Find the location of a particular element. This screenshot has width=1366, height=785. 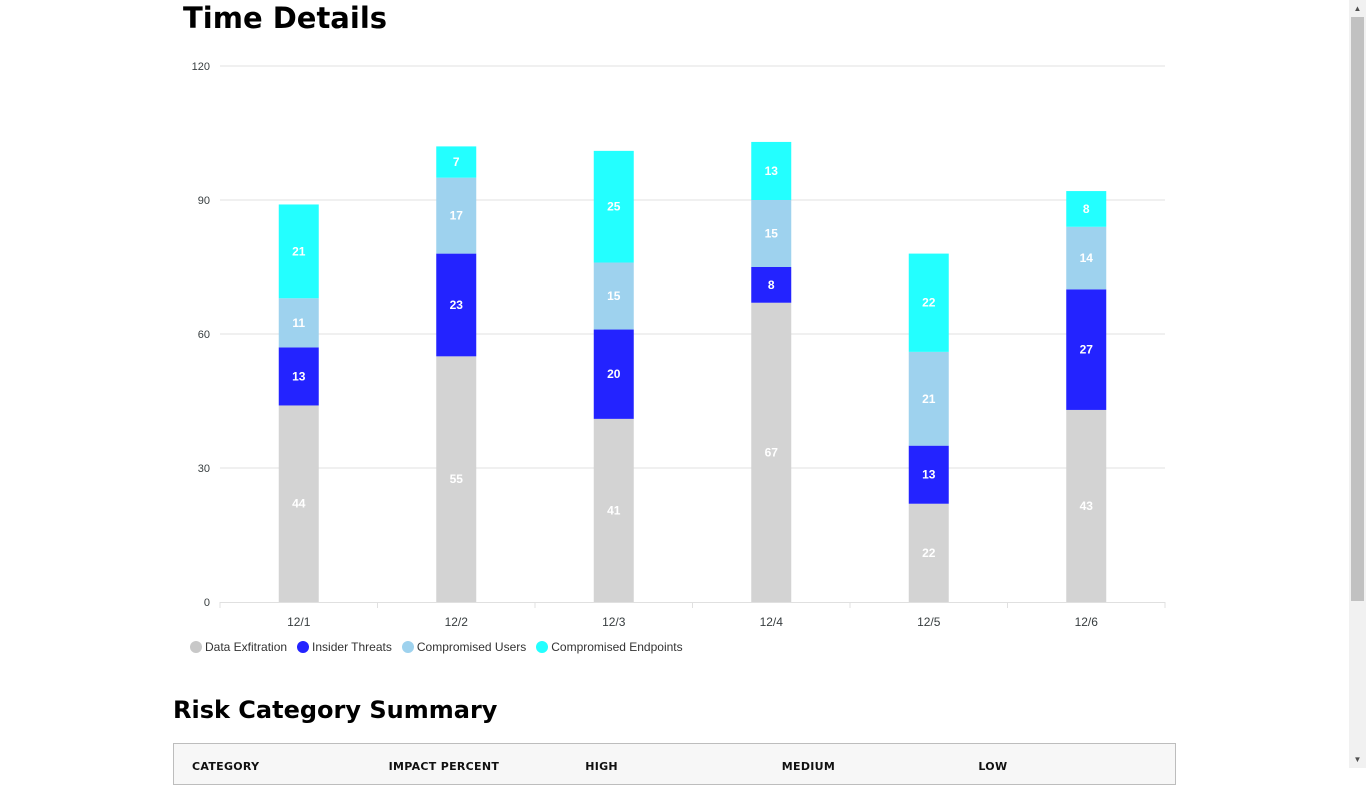

x-tick-label: 12/6 is located at coordinates (1087, 622).